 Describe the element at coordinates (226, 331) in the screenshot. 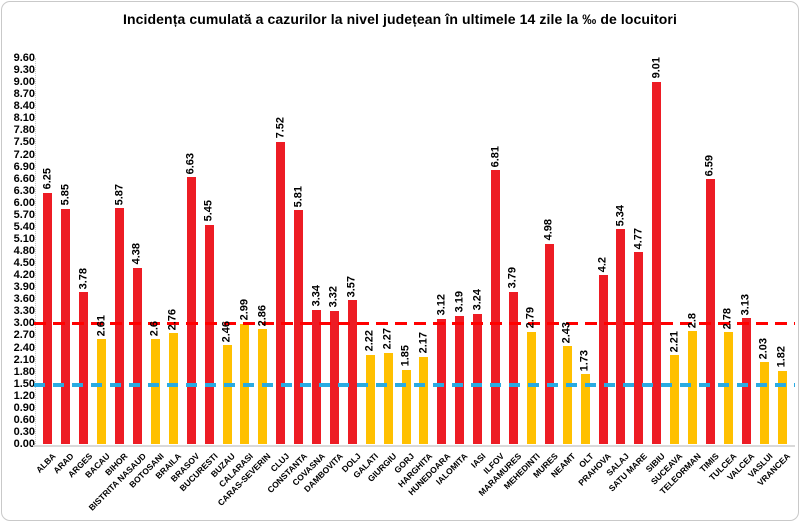

I see `bar-value-label: 2.46` at that location.